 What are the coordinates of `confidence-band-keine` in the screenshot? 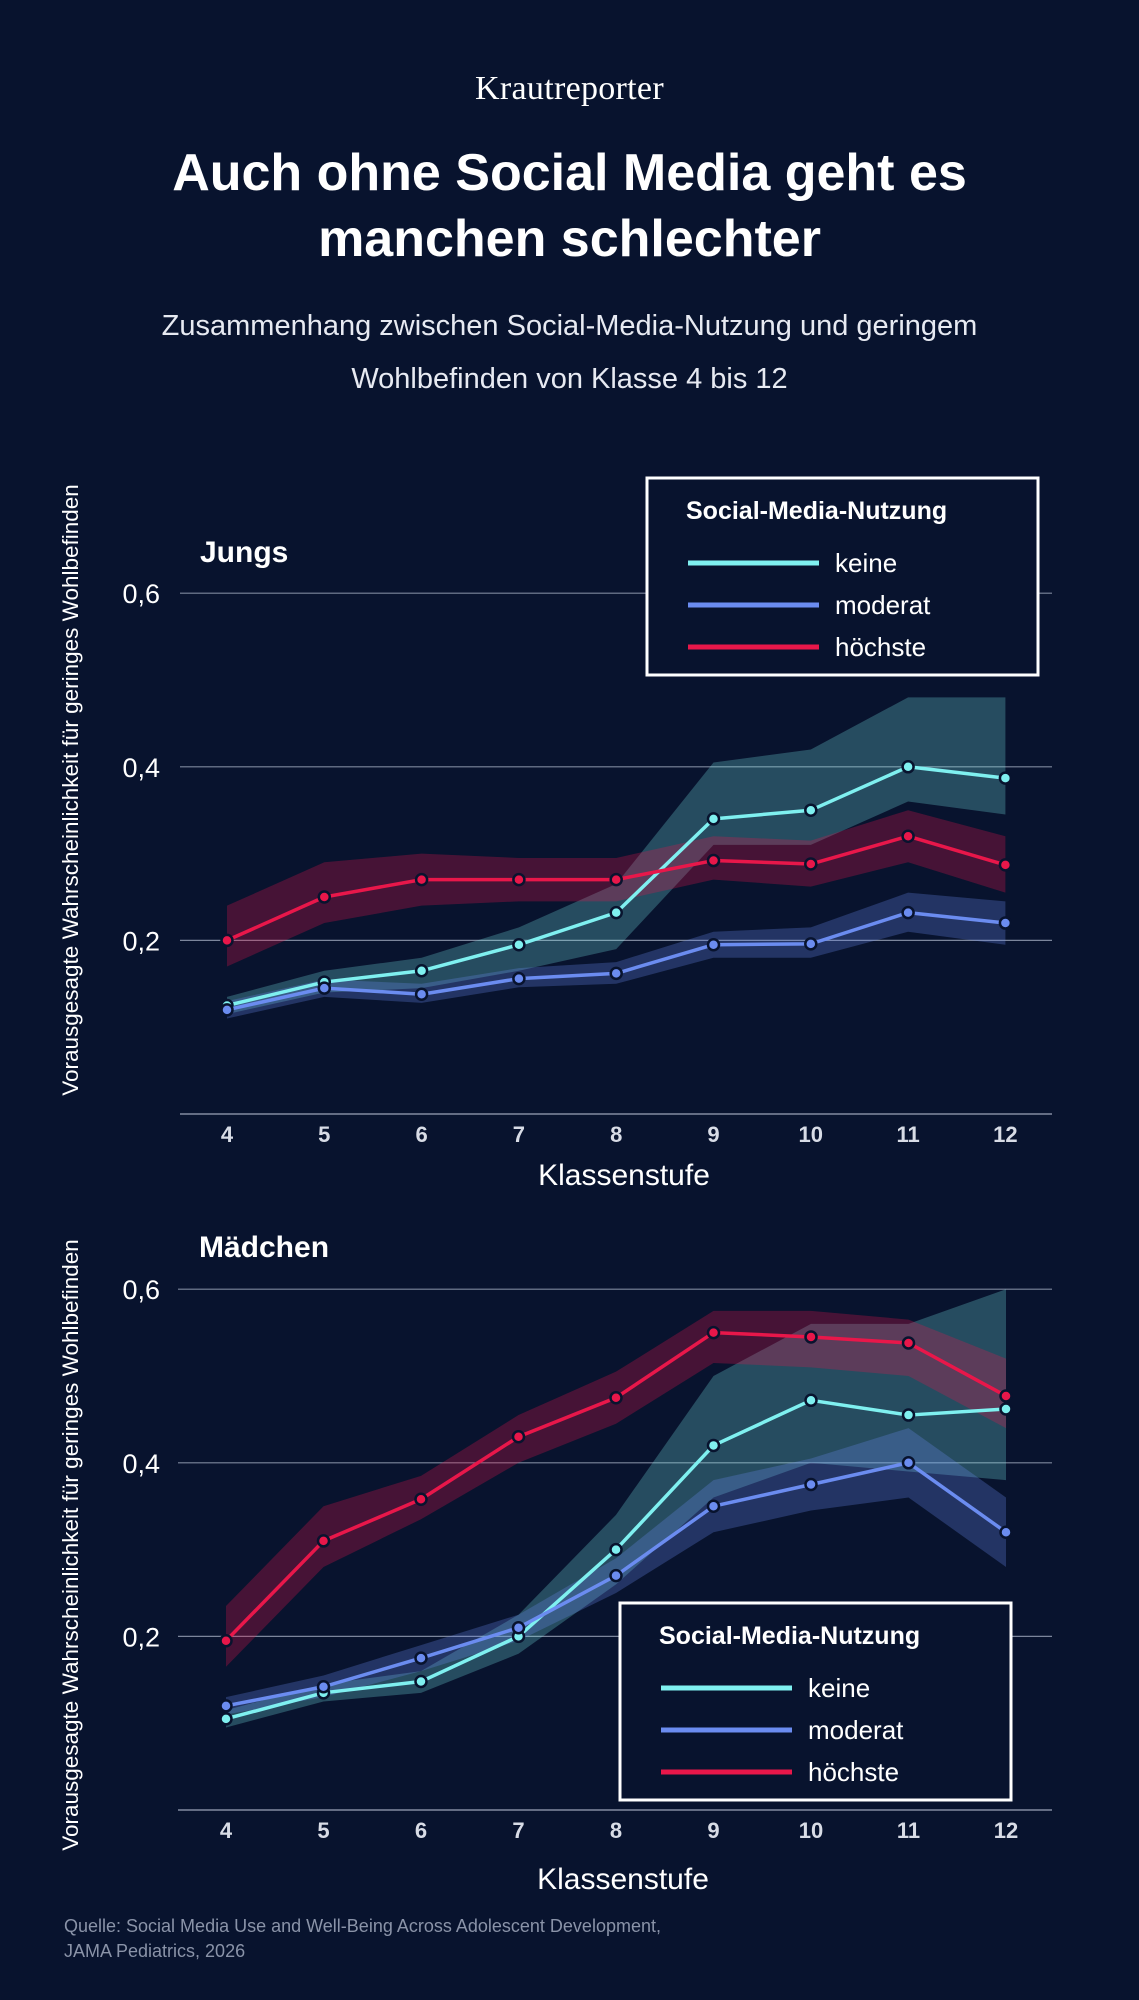 It's located at (616, 856).